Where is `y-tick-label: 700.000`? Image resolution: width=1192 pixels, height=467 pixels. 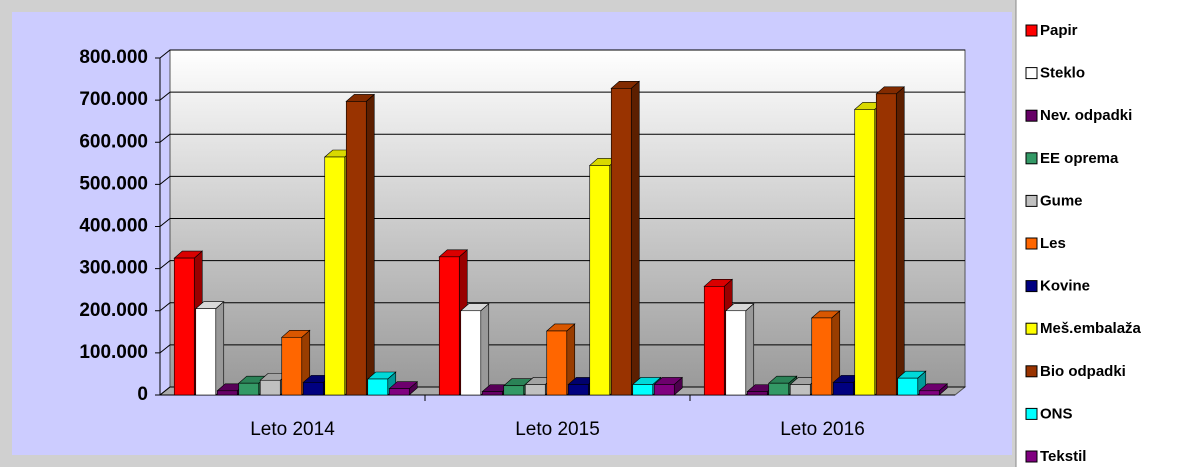 y-tick-label: 700.000 is located at coordinates (113, 99).